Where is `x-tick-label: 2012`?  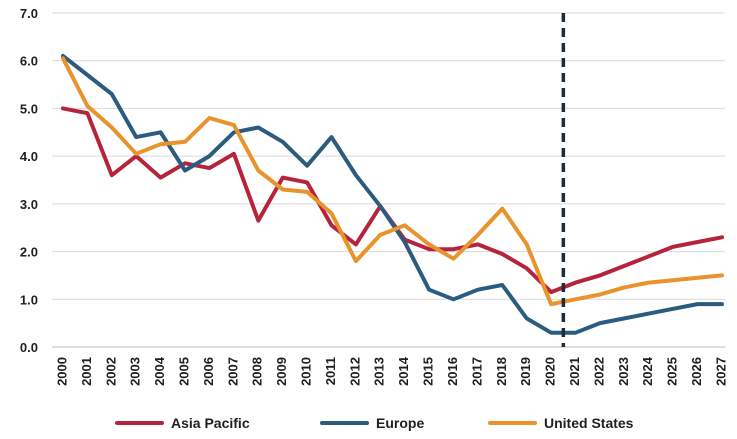
x-tick-label: 2012 is located at coordinates (354, 371).